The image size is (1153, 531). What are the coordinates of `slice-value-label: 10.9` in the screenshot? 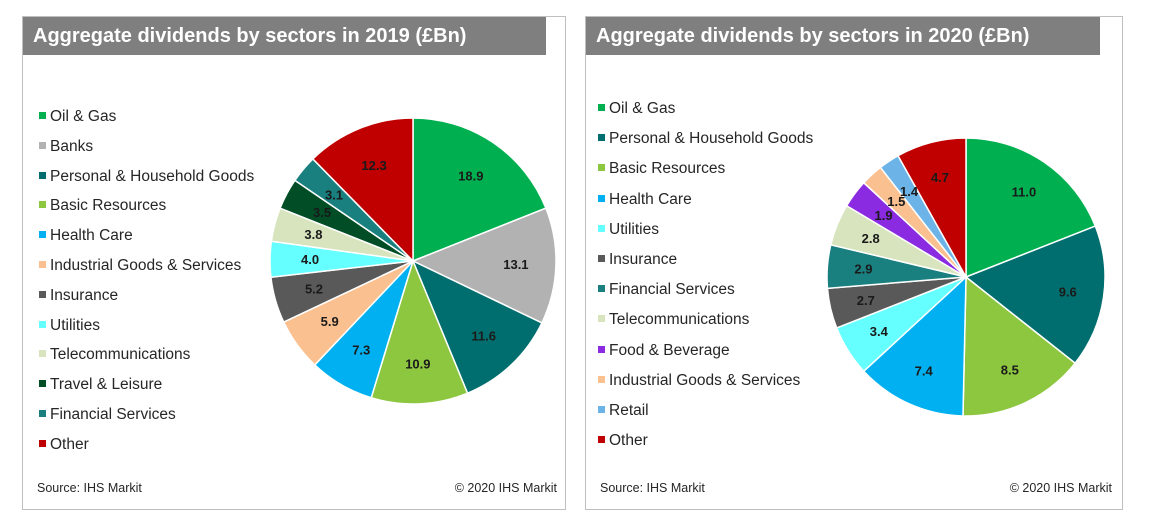 It's located at (417, 363).